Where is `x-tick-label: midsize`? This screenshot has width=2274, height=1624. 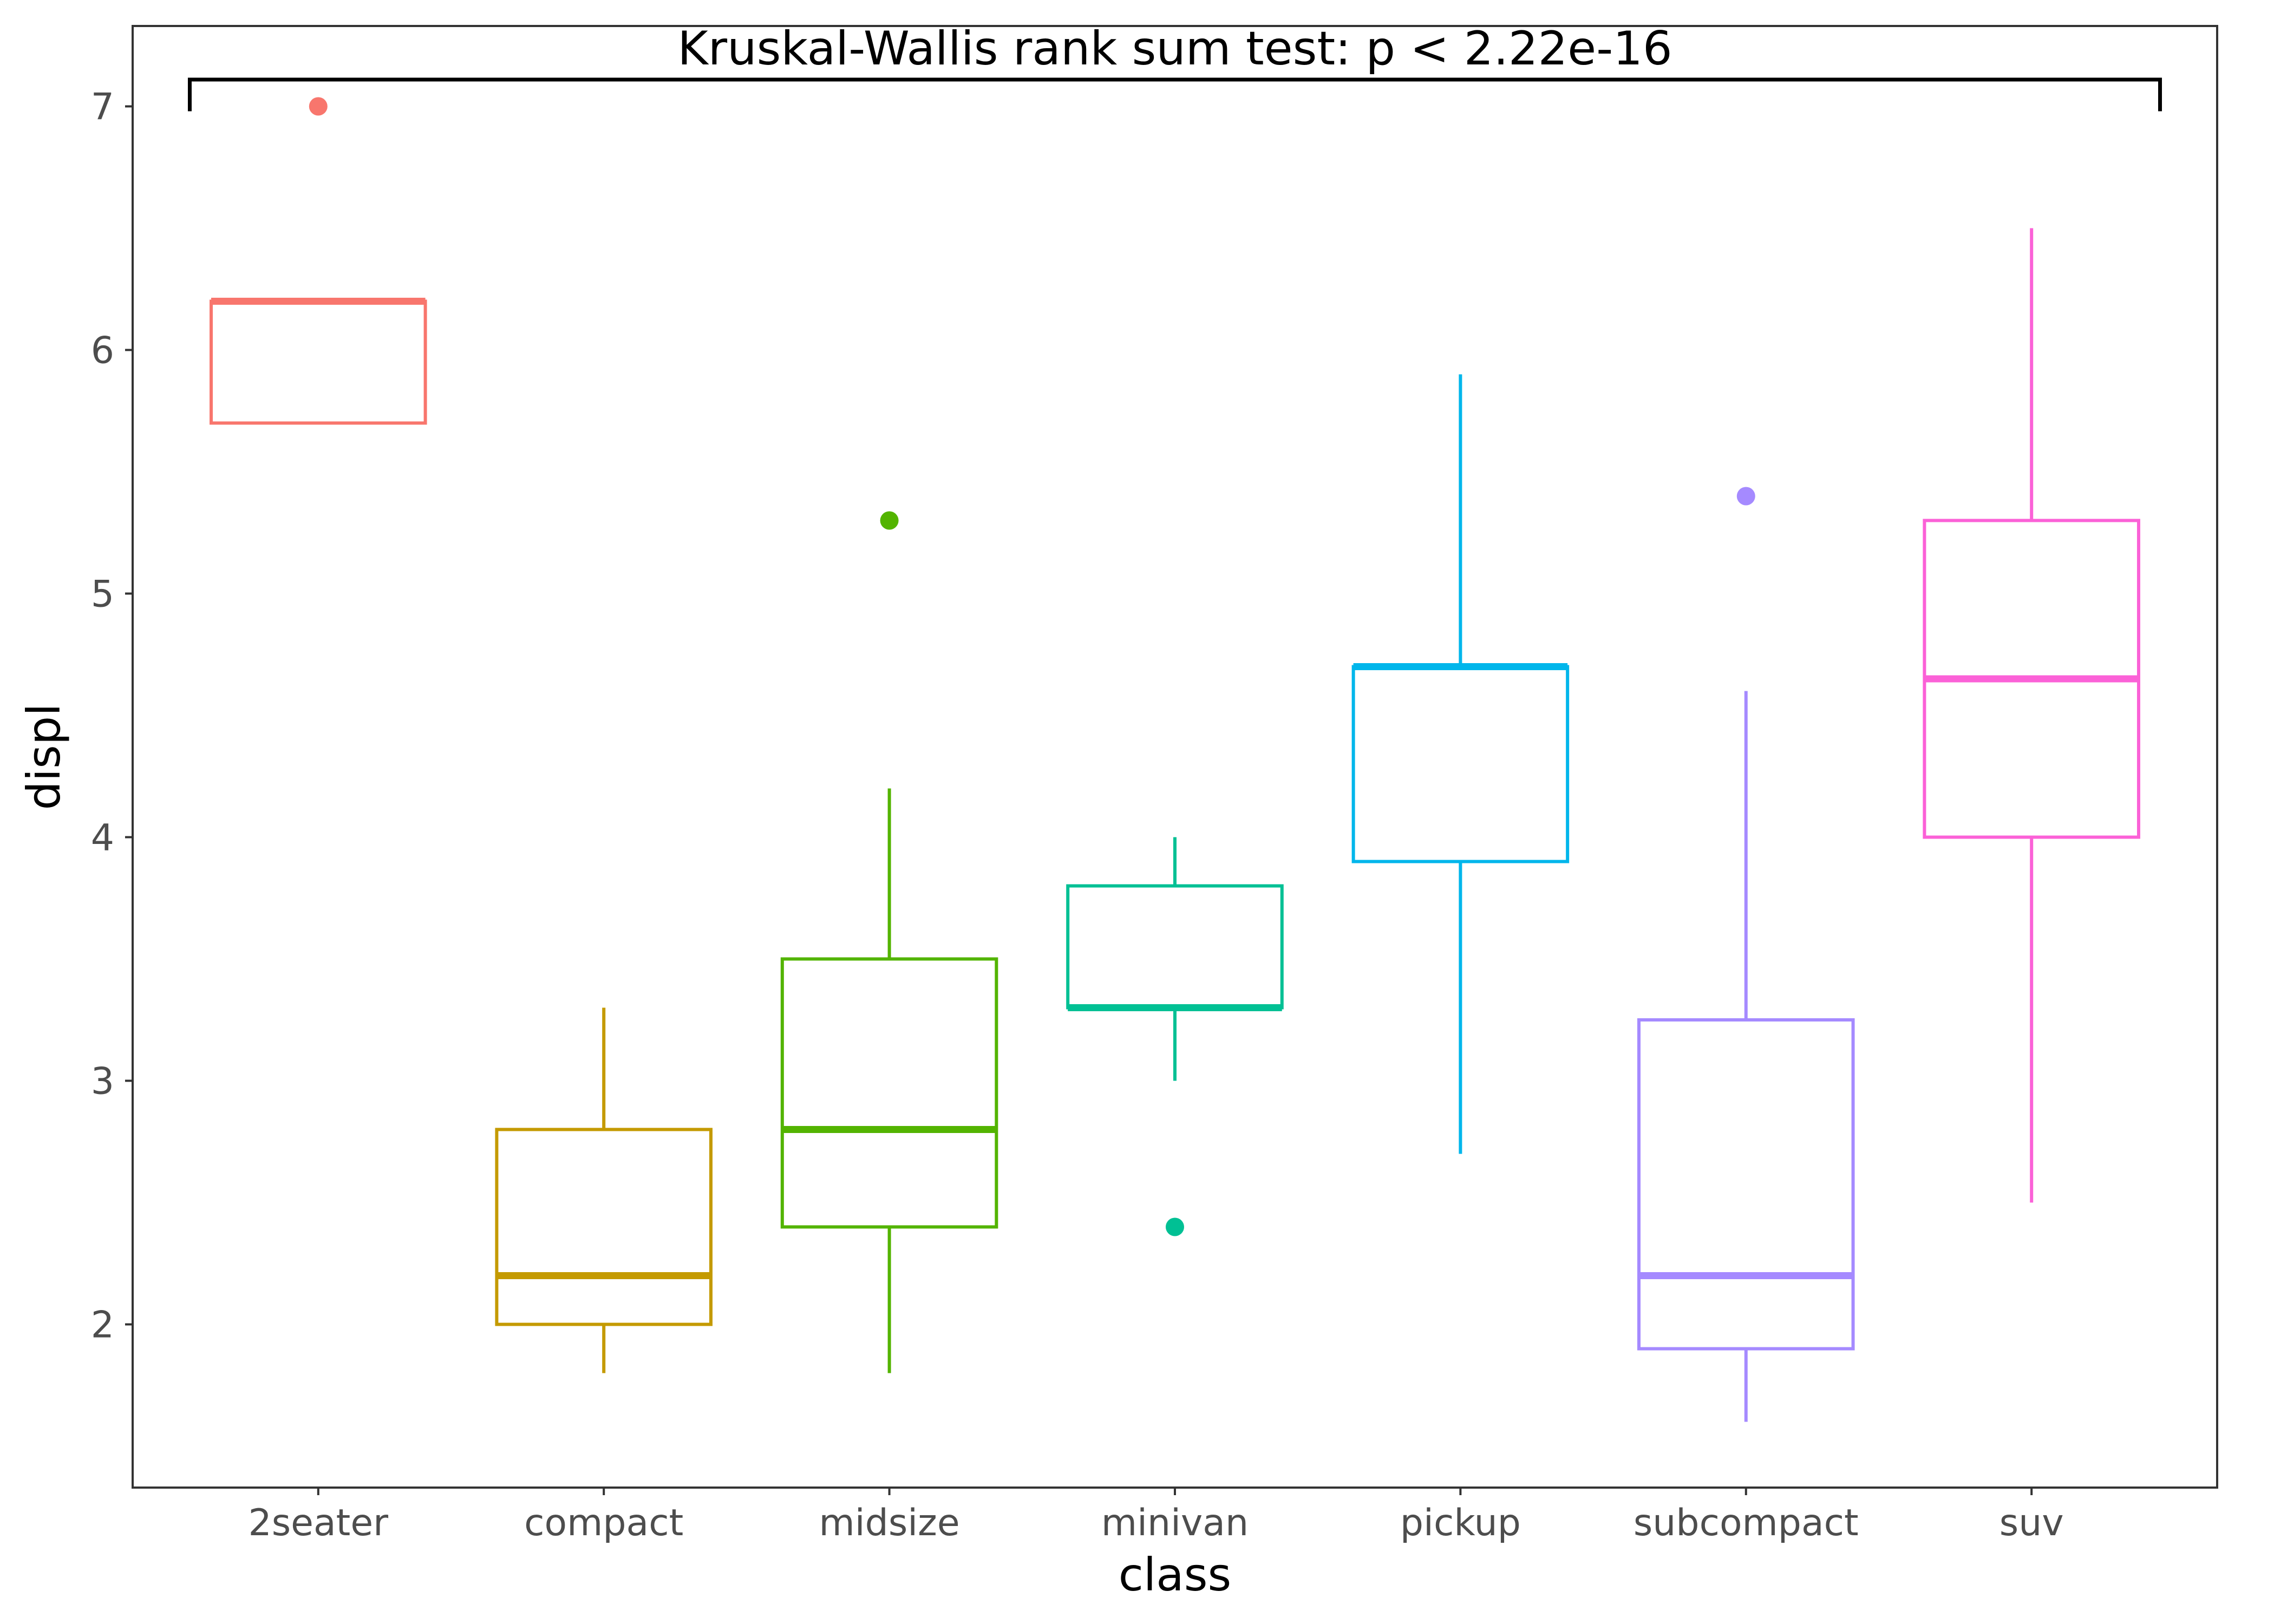
x-tick-label: midsize is located at coordinates (890, 1523).